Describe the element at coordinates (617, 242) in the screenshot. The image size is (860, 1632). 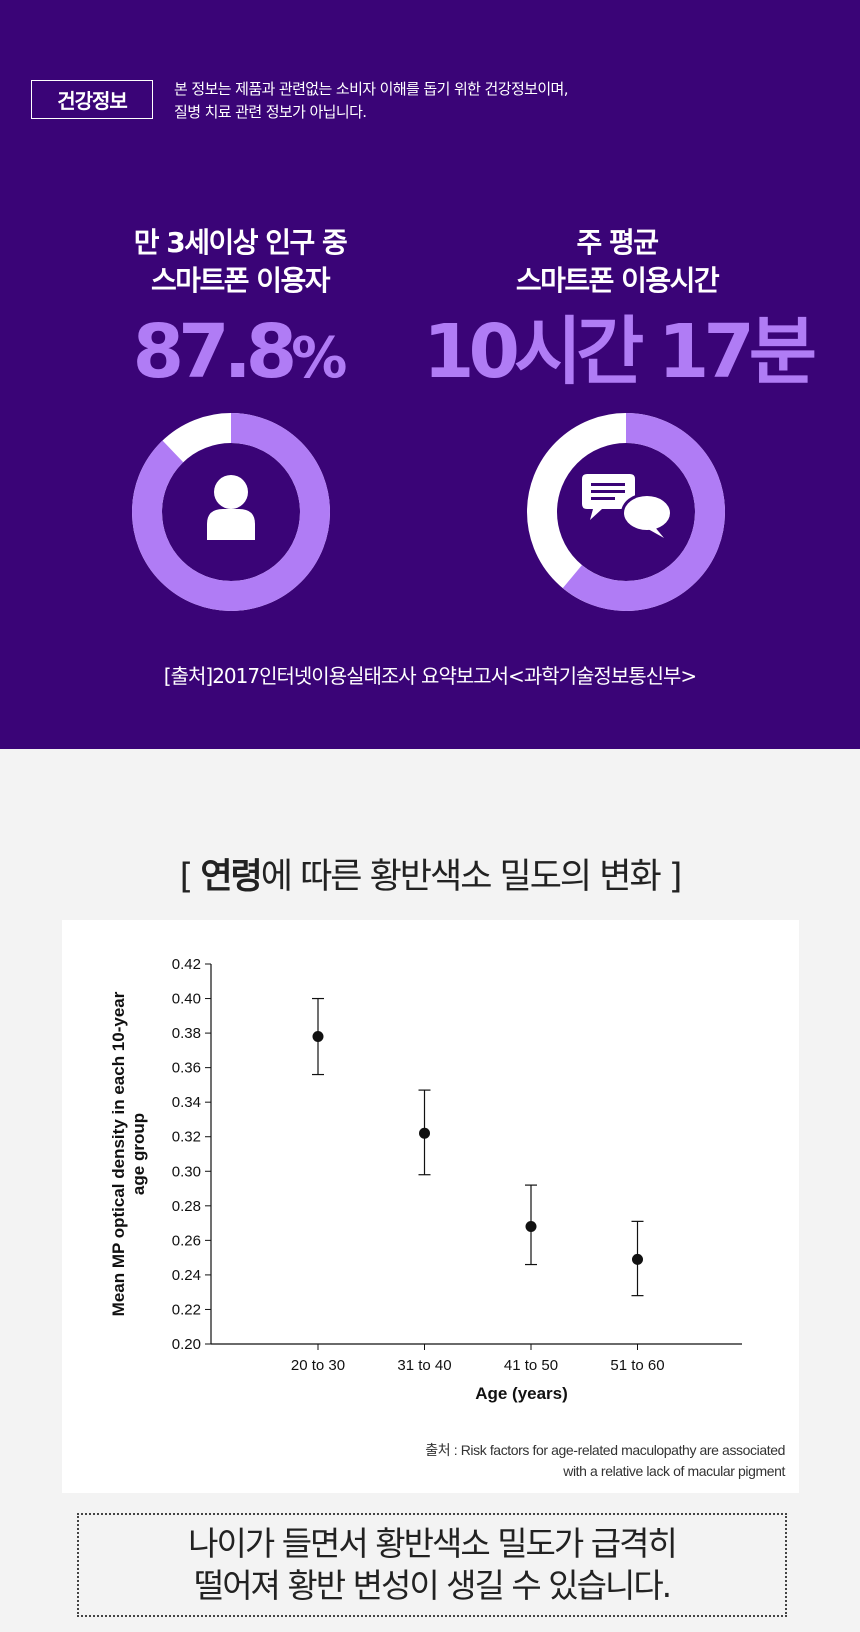
I see `stat-label-line-1: 주 평균` at that location.